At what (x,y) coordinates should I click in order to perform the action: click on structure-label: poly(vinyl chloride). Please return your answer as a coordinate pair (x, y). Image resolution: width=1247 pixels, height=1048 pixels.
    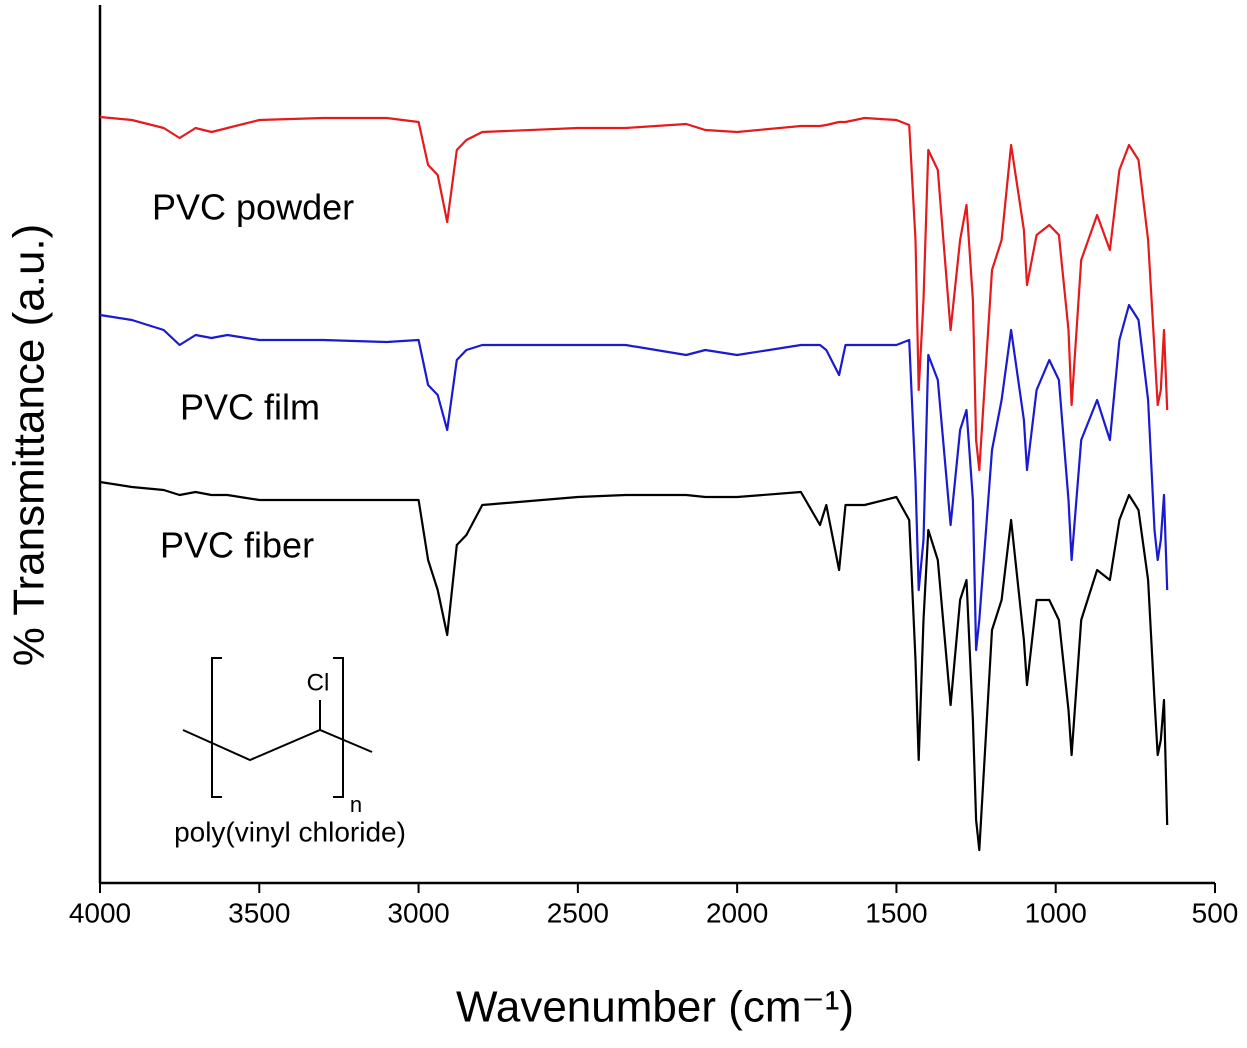
    Looking at the image, I should click on (290, 831).